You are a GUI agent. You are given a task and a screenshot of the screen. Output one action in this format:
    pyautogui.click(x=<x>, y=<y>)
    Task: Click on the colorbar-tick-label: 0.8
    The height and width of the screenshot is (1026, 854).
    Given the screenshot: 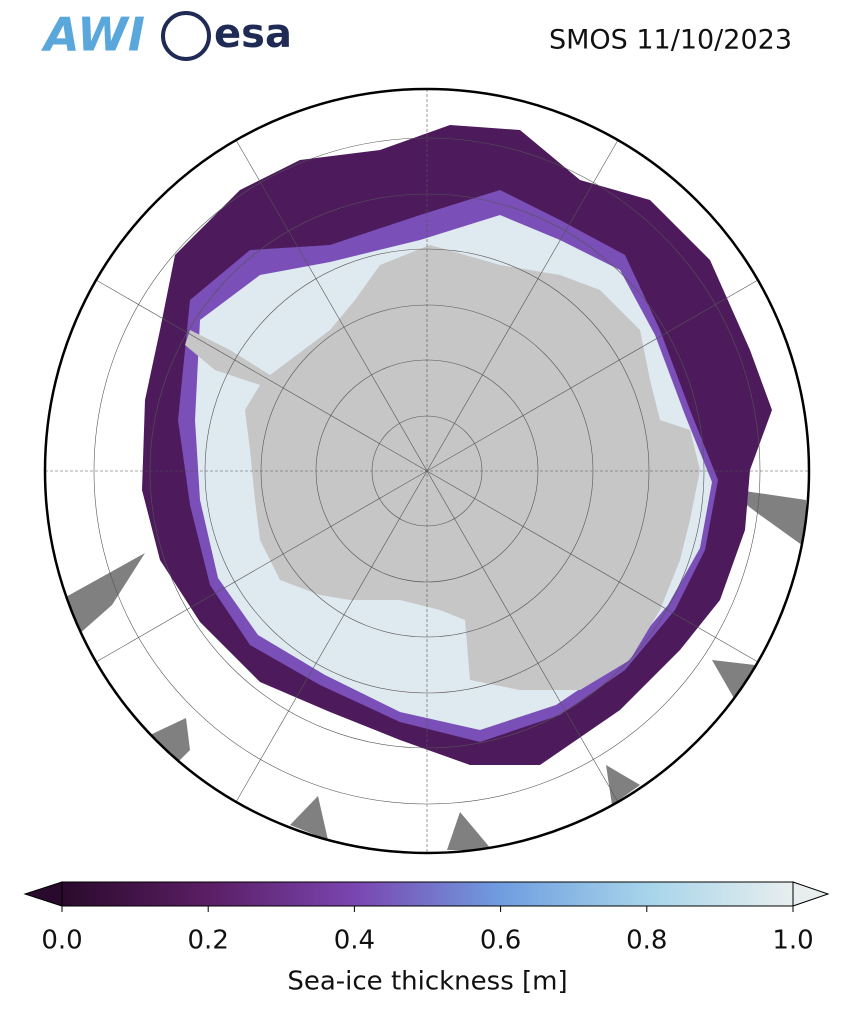 What is the action you would take?
    pyautogui.click(x=646, y=941)
    